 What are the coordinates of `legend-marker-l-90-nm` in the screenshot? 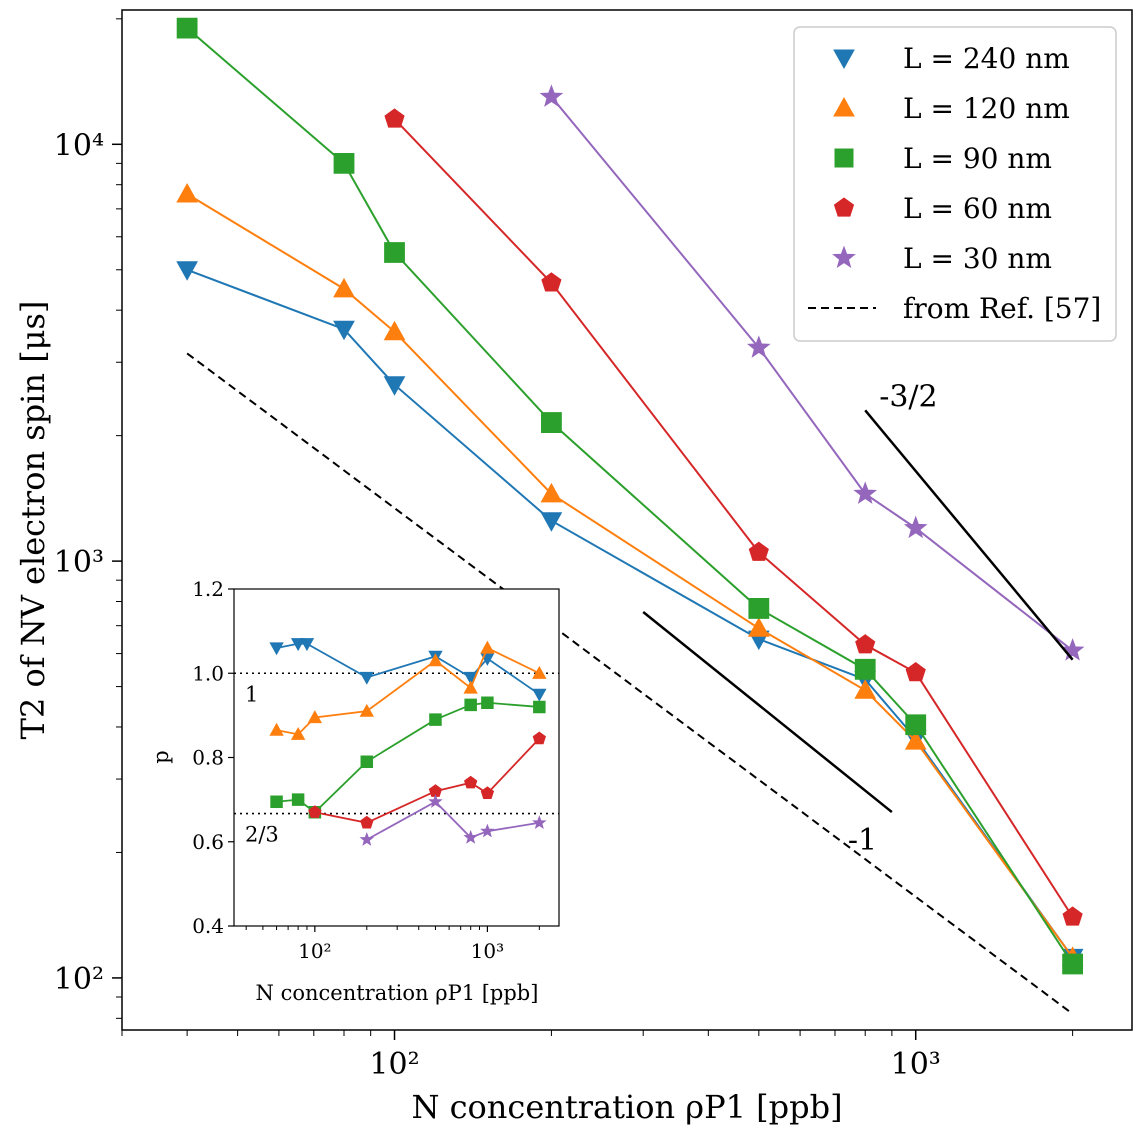 It's located at (844, 158).